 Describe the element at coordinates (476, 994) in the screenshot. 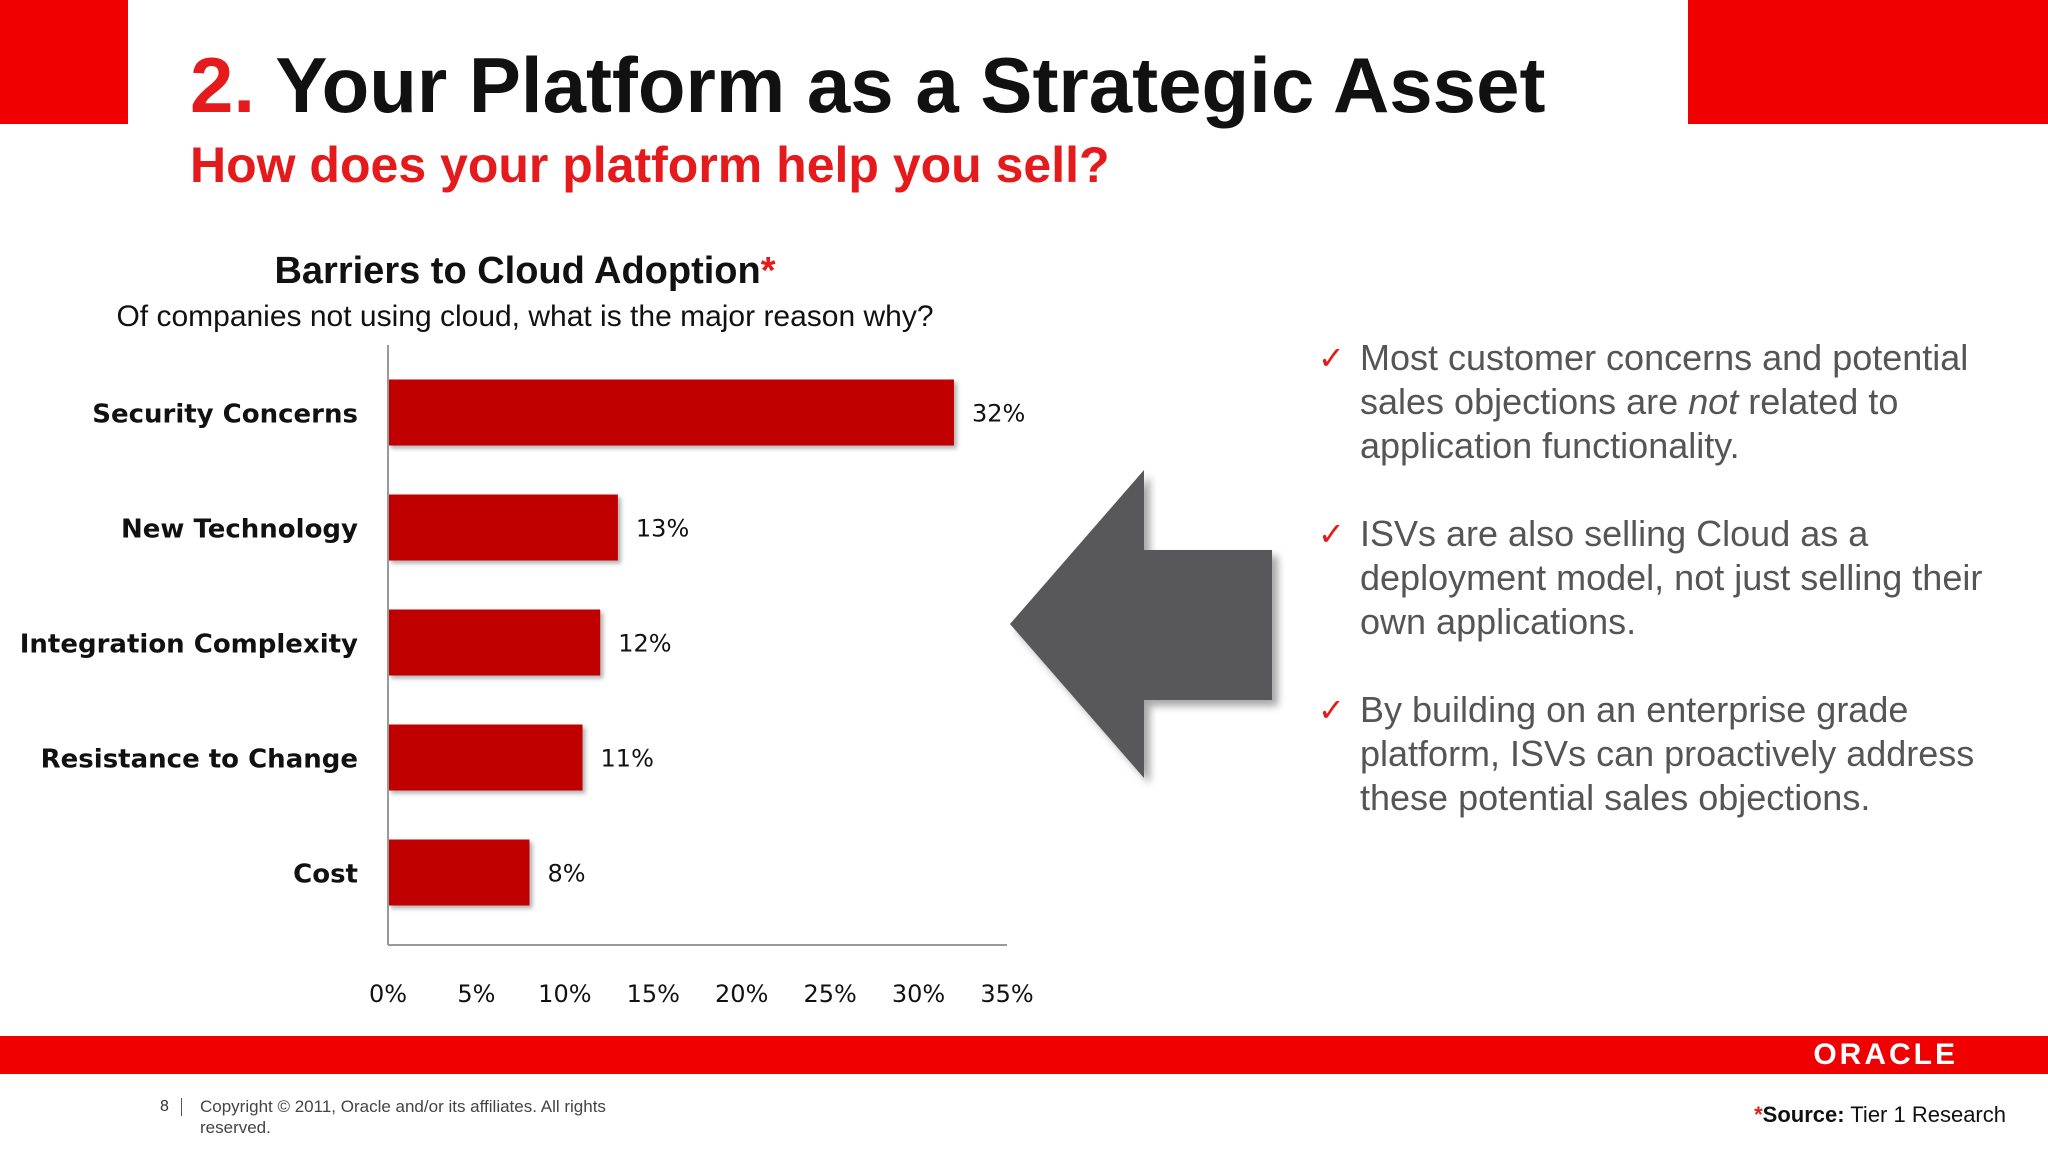

I see `x-tick-label: 5%` at that location.